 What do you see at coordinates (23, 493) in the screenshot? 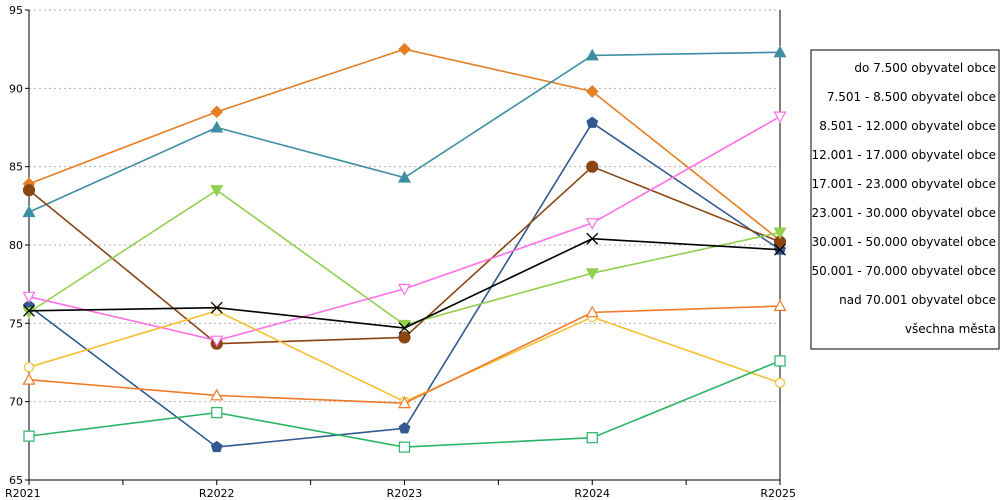
I see `x-tick-label: R2021` at bounding box center [23, 493].